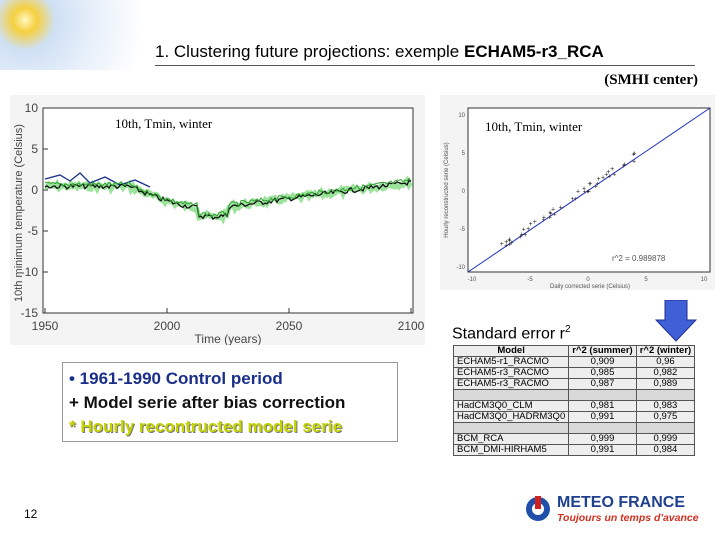 This screenshot has height=540, width=720. What do you see at coordinates (602, 406) in the screenshot?
I see `table-cell: 0,981` at bounding box center [602, 406].